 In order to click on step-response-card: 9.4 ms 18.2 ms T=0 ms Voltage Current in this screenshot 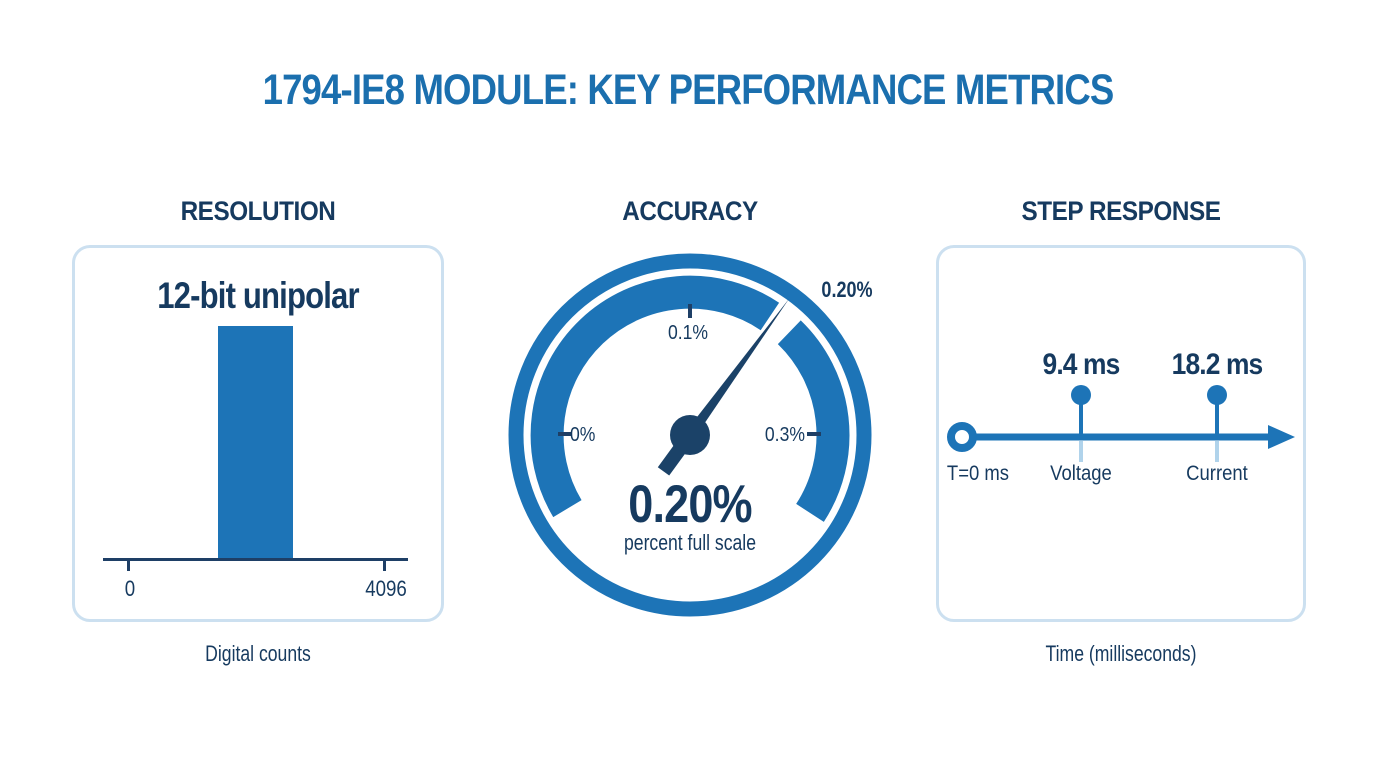, I will do `click(1121, 433)`.